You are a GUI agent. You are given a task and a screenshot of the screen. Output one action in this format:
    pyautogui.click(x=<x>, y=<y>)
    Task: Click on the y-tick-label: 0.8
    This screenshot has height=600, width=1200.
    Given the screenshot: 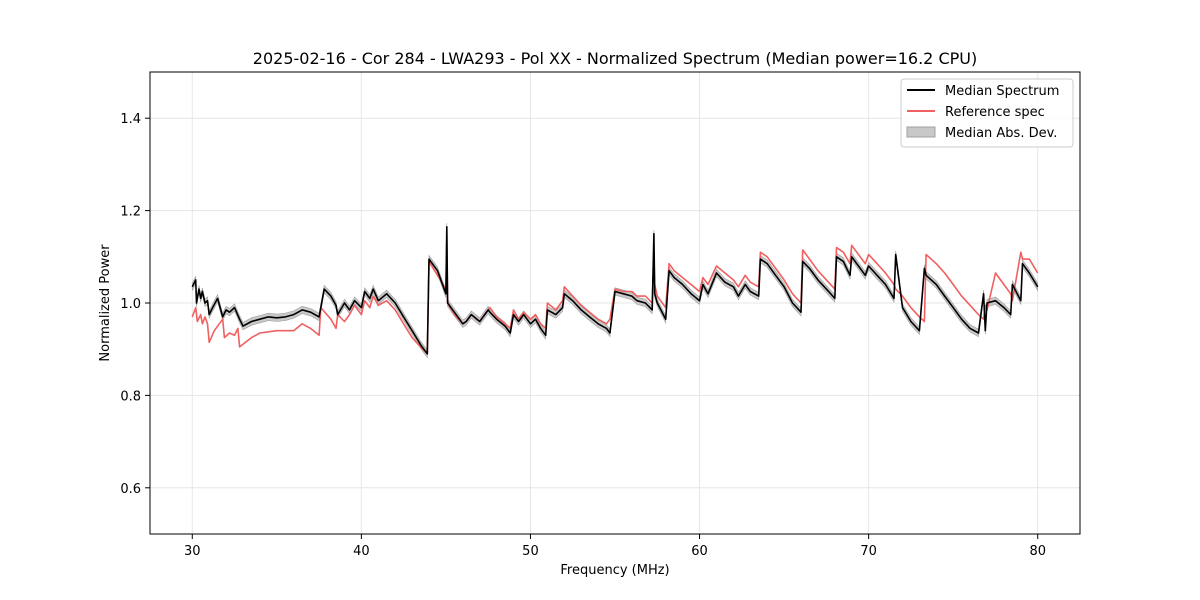 What is the action you would take?
    pyautogui.click(x=130, y=396)
    